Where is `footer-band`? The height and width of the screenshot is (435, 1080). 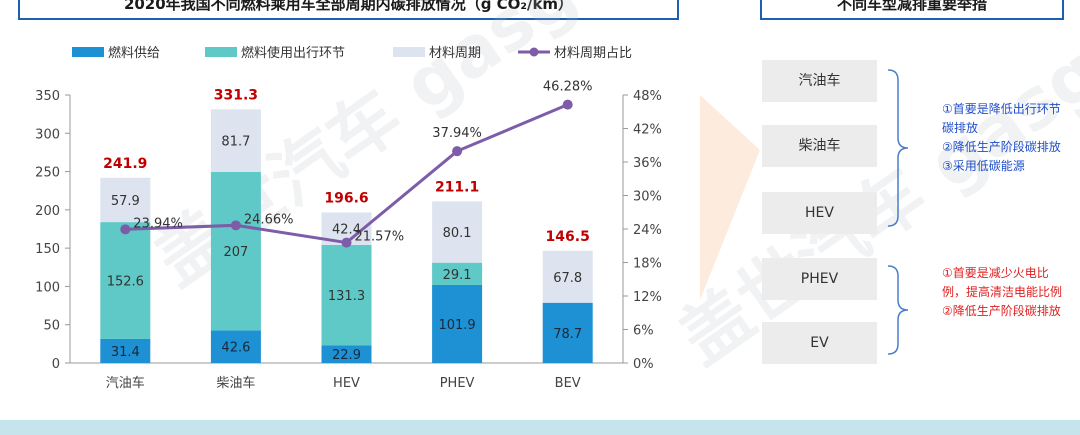
footer-band is located at coordinates (540, 427).